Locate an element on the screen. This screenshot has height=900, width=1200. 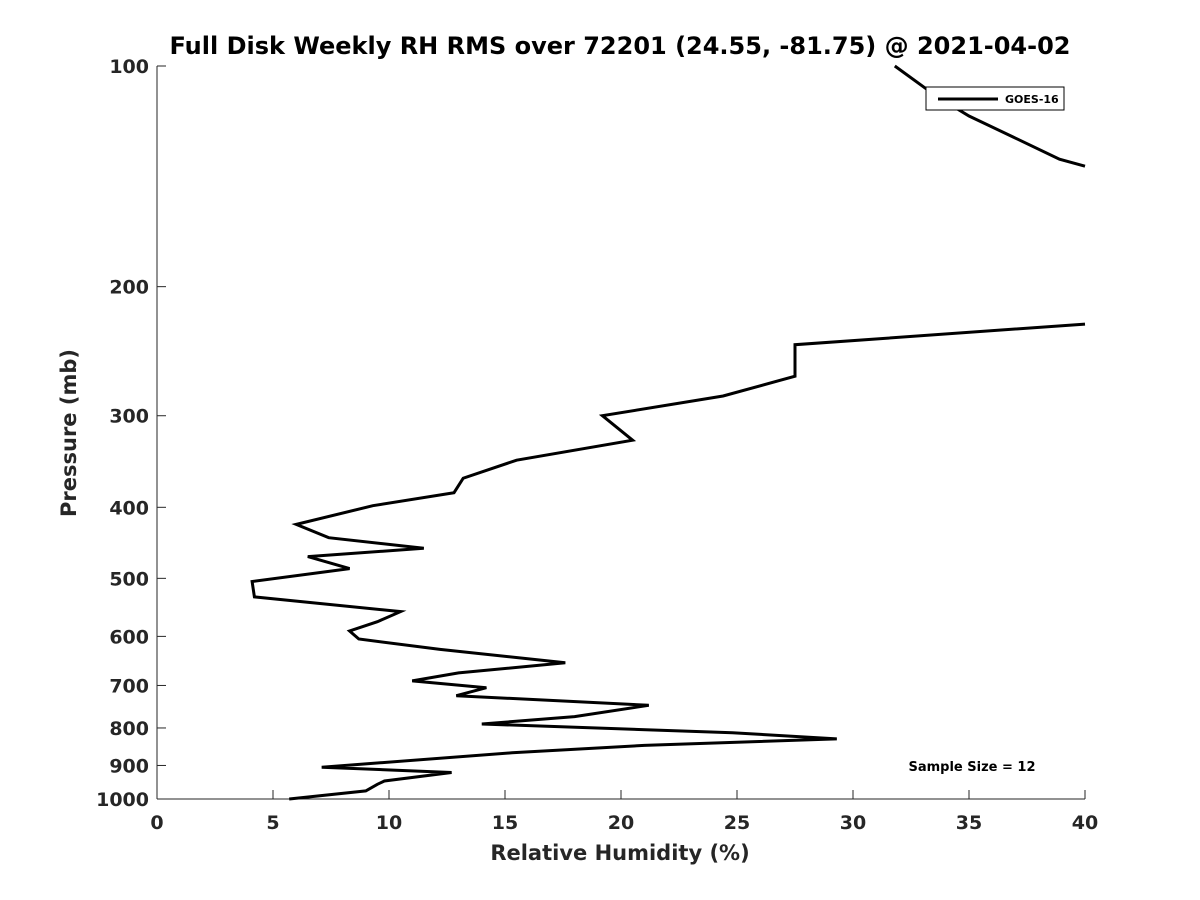
x-tick-label: 35 is located at coordinates (969, 823).